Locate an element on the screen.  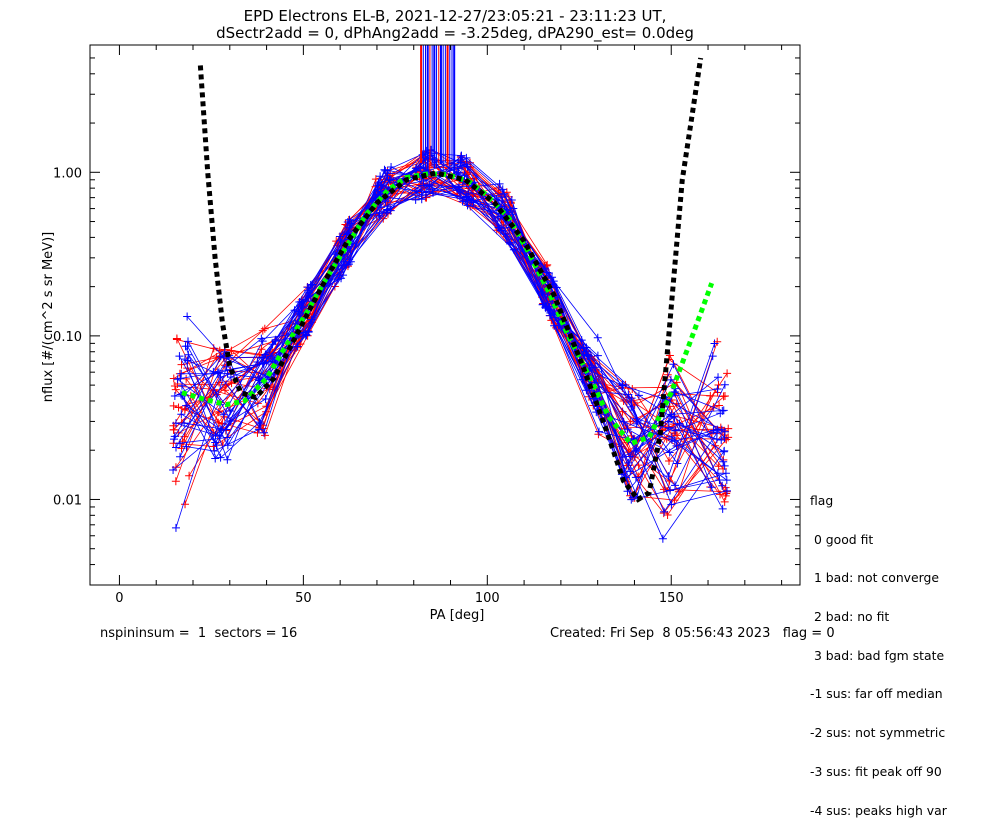
flag-legend-item: -1 sus: far off median is located at coordinates (876, 694).